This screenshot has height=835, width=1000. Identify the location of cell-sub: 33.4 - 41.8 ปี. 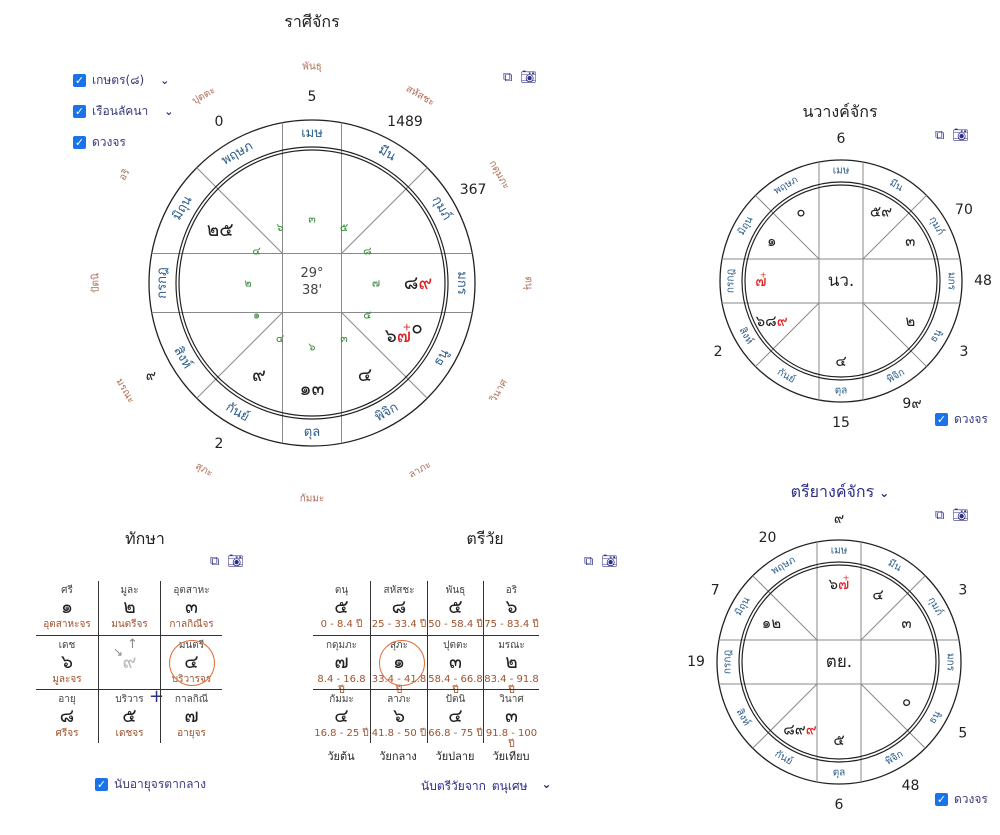
(399, 684).